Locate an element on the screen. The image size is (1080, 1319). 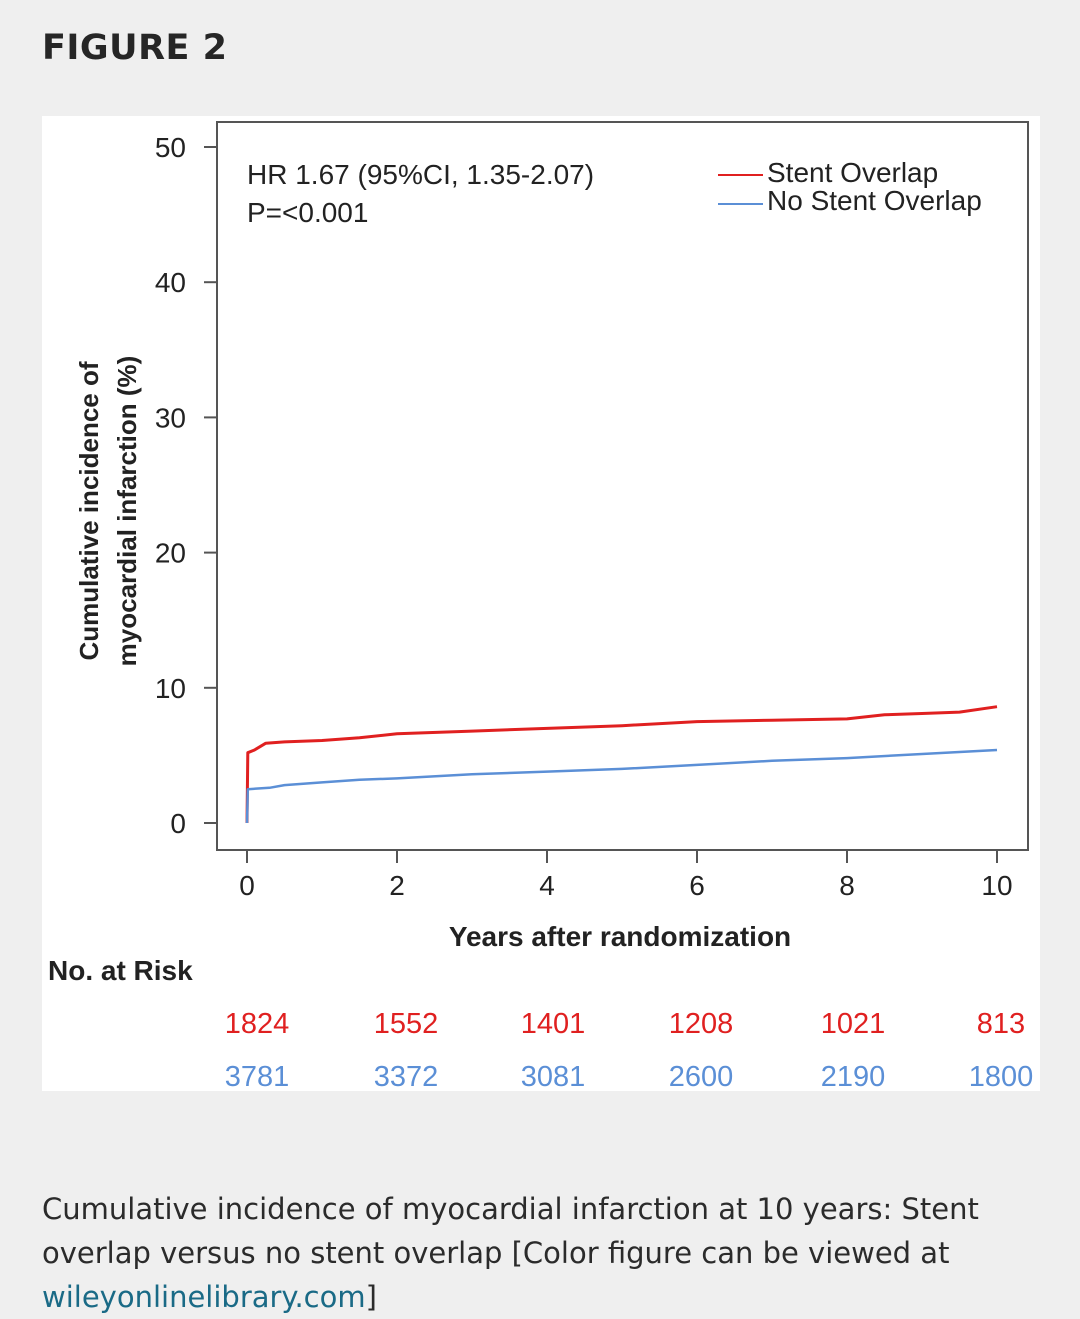
risk-count: 1208 is located at coordinates (701, 1024).